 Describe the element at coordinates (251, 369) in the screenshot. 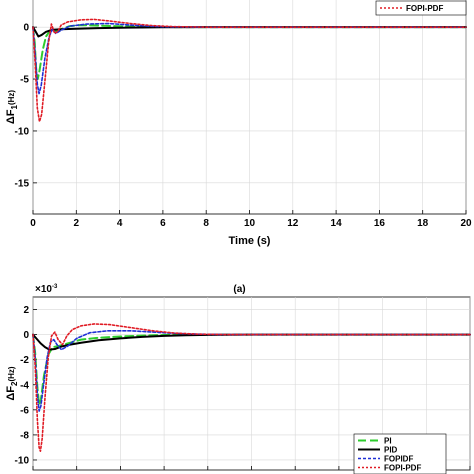

I see `series-line-pi` at that location.